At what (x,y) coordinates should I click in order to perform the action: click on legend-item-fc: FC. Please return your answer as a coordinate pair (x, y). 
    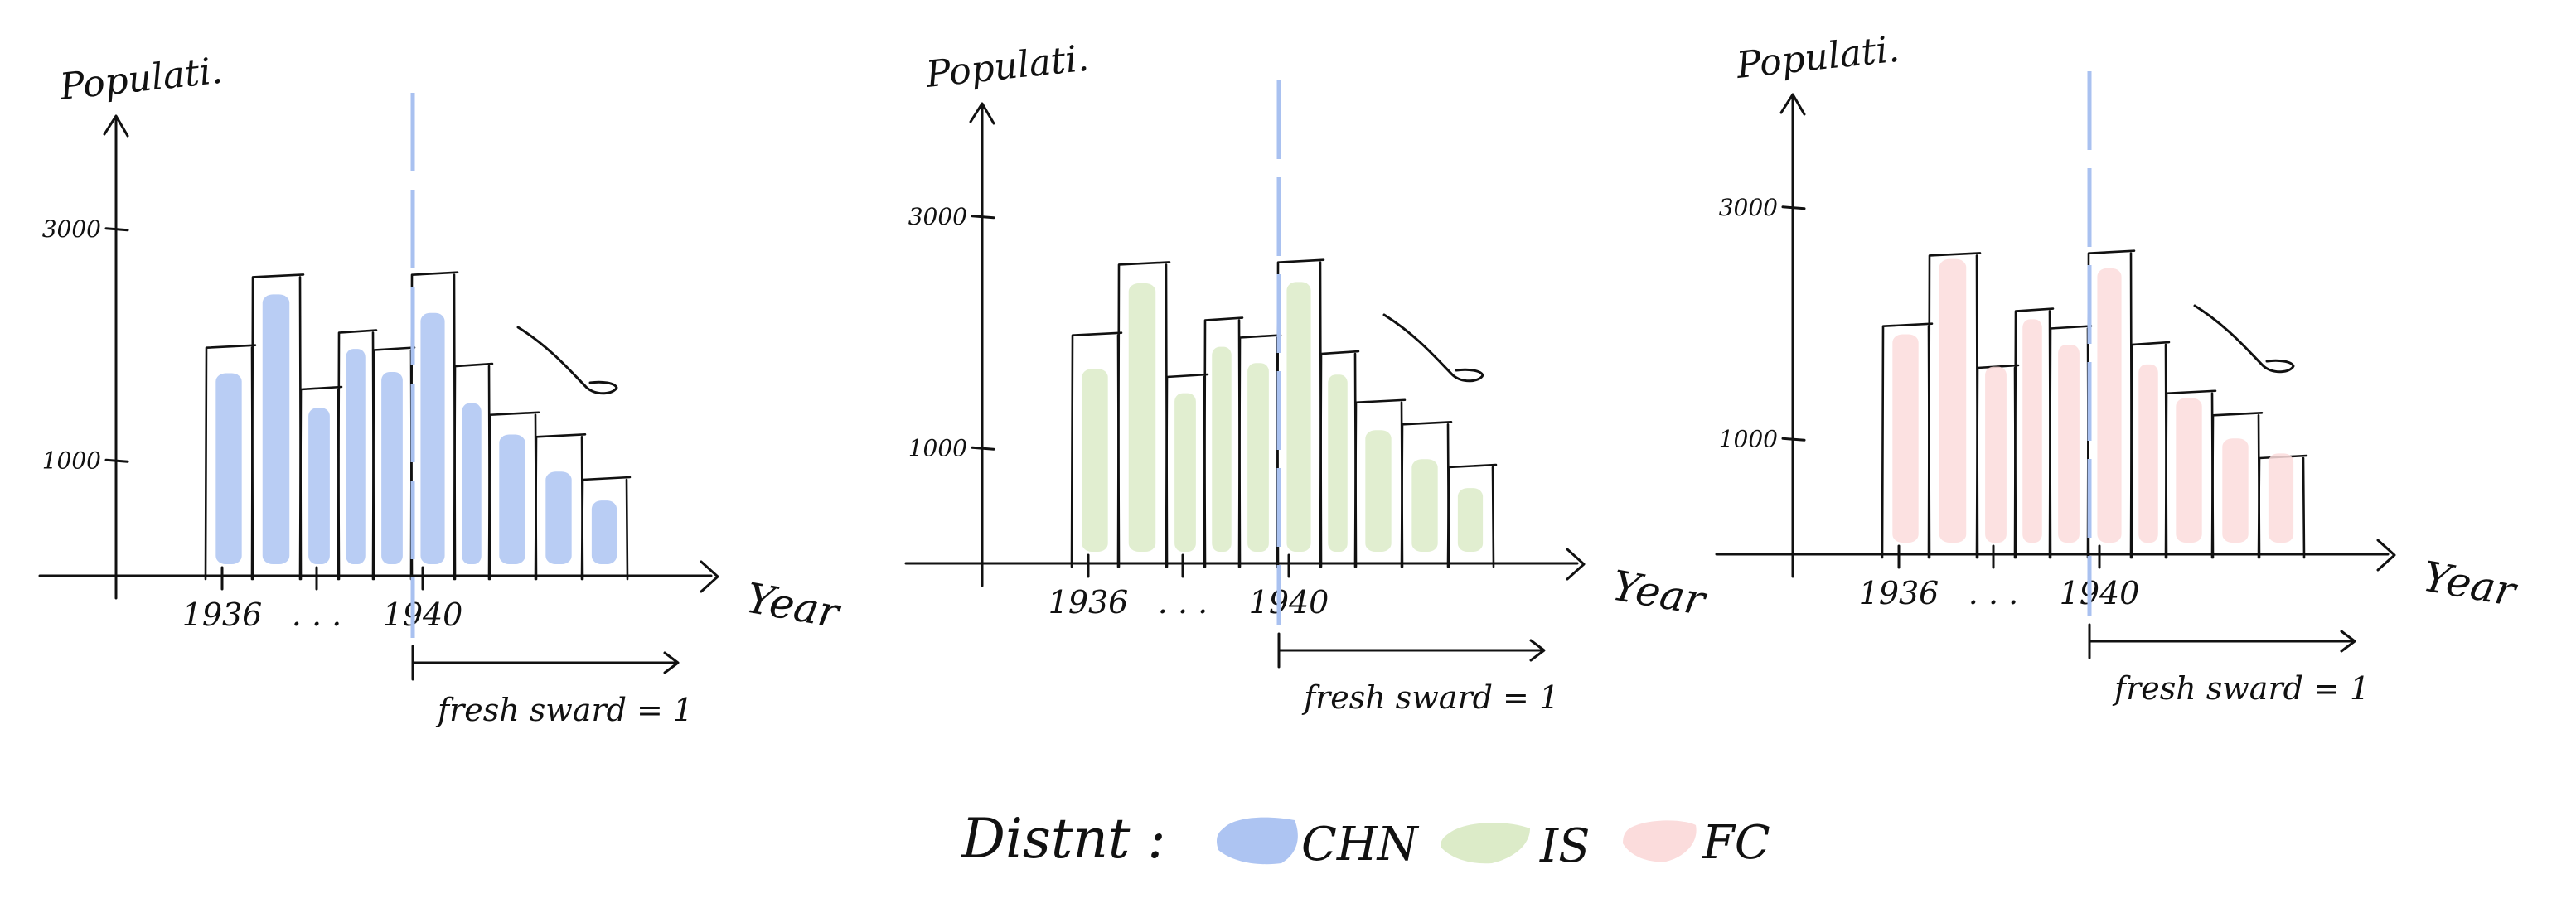
    Looking at the image, I should click on (1696, 843).